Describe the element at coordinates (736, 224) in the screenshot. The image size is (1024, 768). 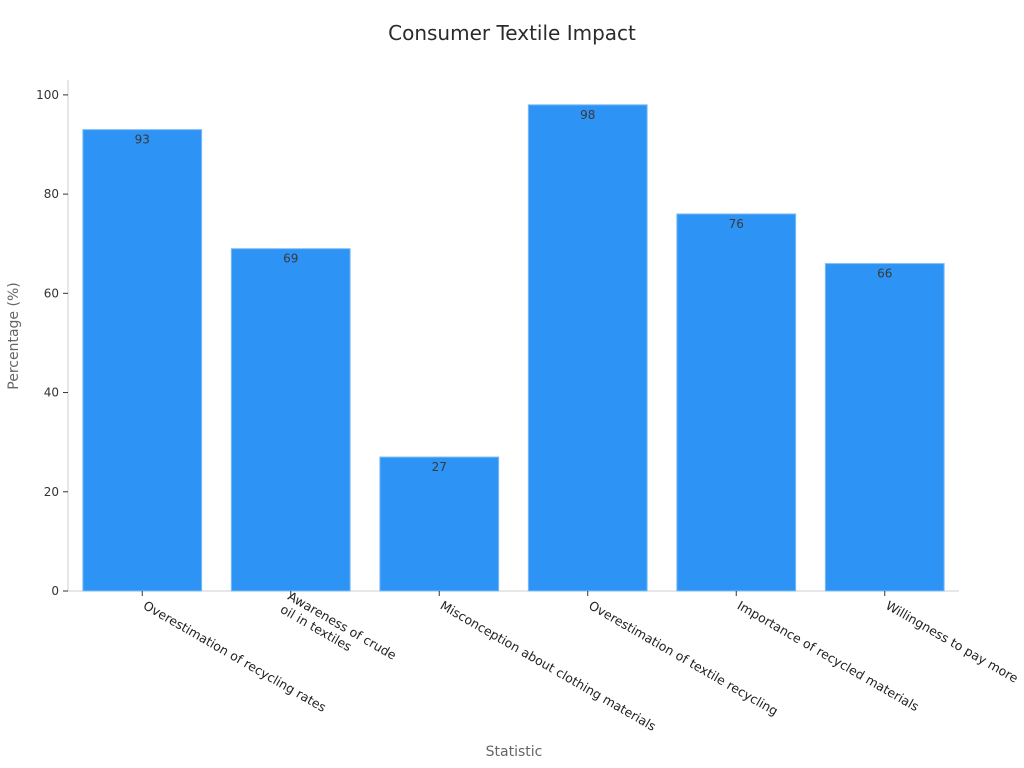
I see `bar-data-label: 76` at that location.